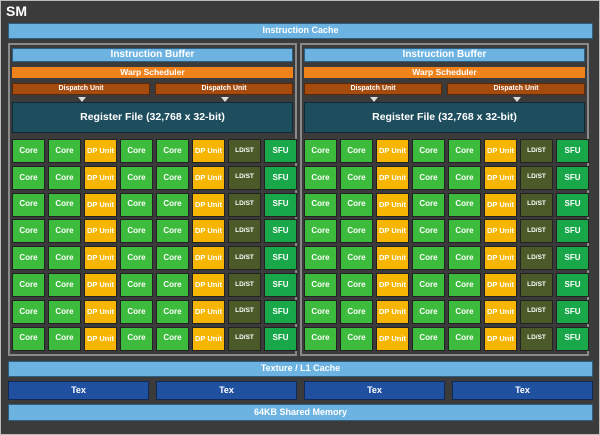 The height and width of the screenshot is (435, 600). What do you see at coordinates (300, 369) in the screenshot?
I see `texture-l1-cache: Texture / L1 Cache` at bounding box center [300, 369].